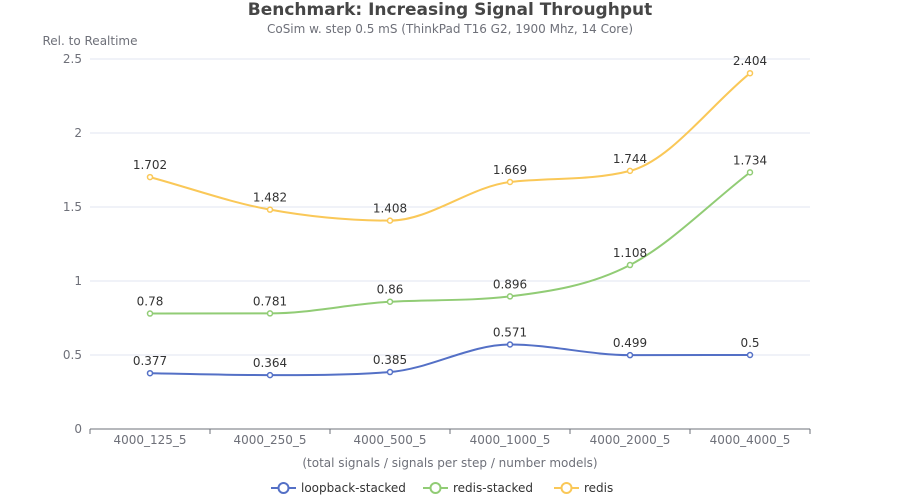 This screenshot has width=900, height=500. I want to click on legend-label: loopback-stacked, so click(353, 488).